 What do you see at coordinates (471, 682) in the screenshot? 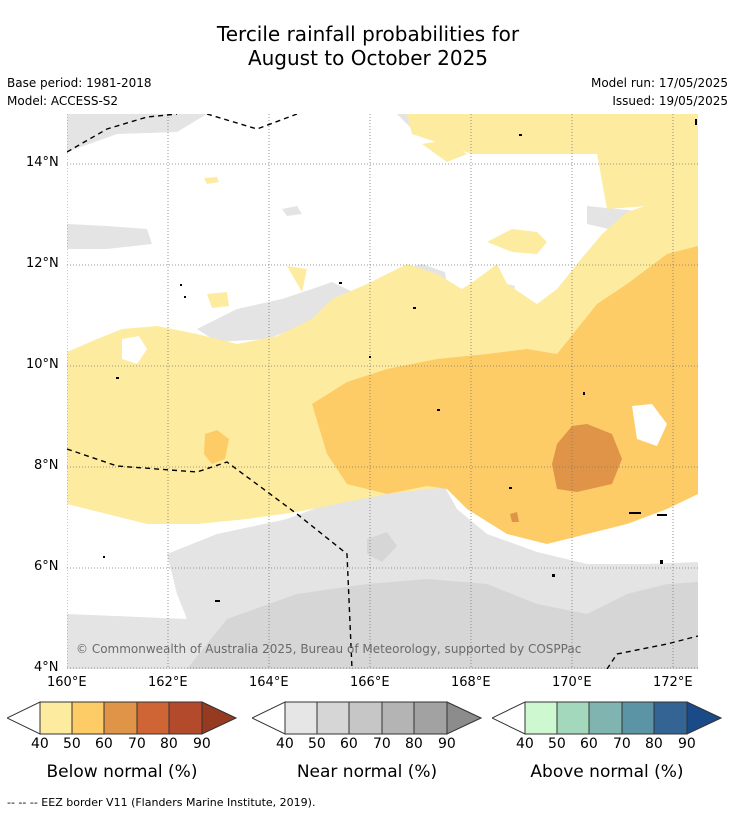
I see `lon-tick-168e: 168°E` at bounding box center [471, 682].